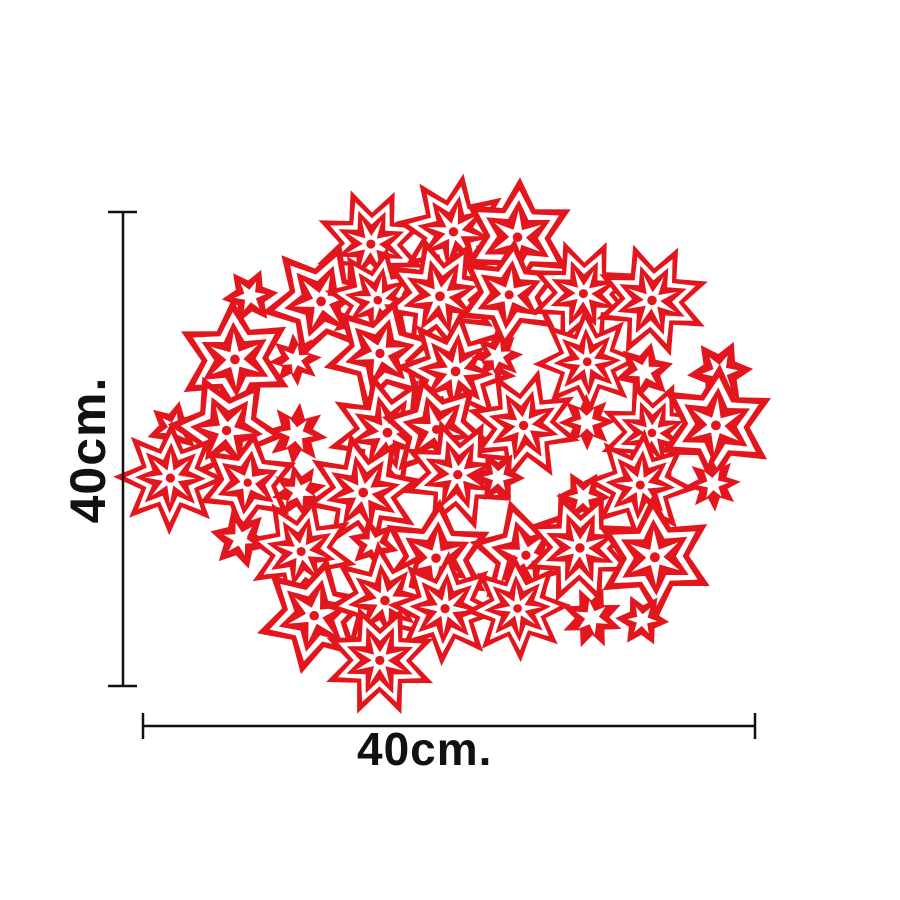  What do you see at coordinates (122, 449) in the screenshot?
I see `height-dimension-line` at bounding box center [122, 449].